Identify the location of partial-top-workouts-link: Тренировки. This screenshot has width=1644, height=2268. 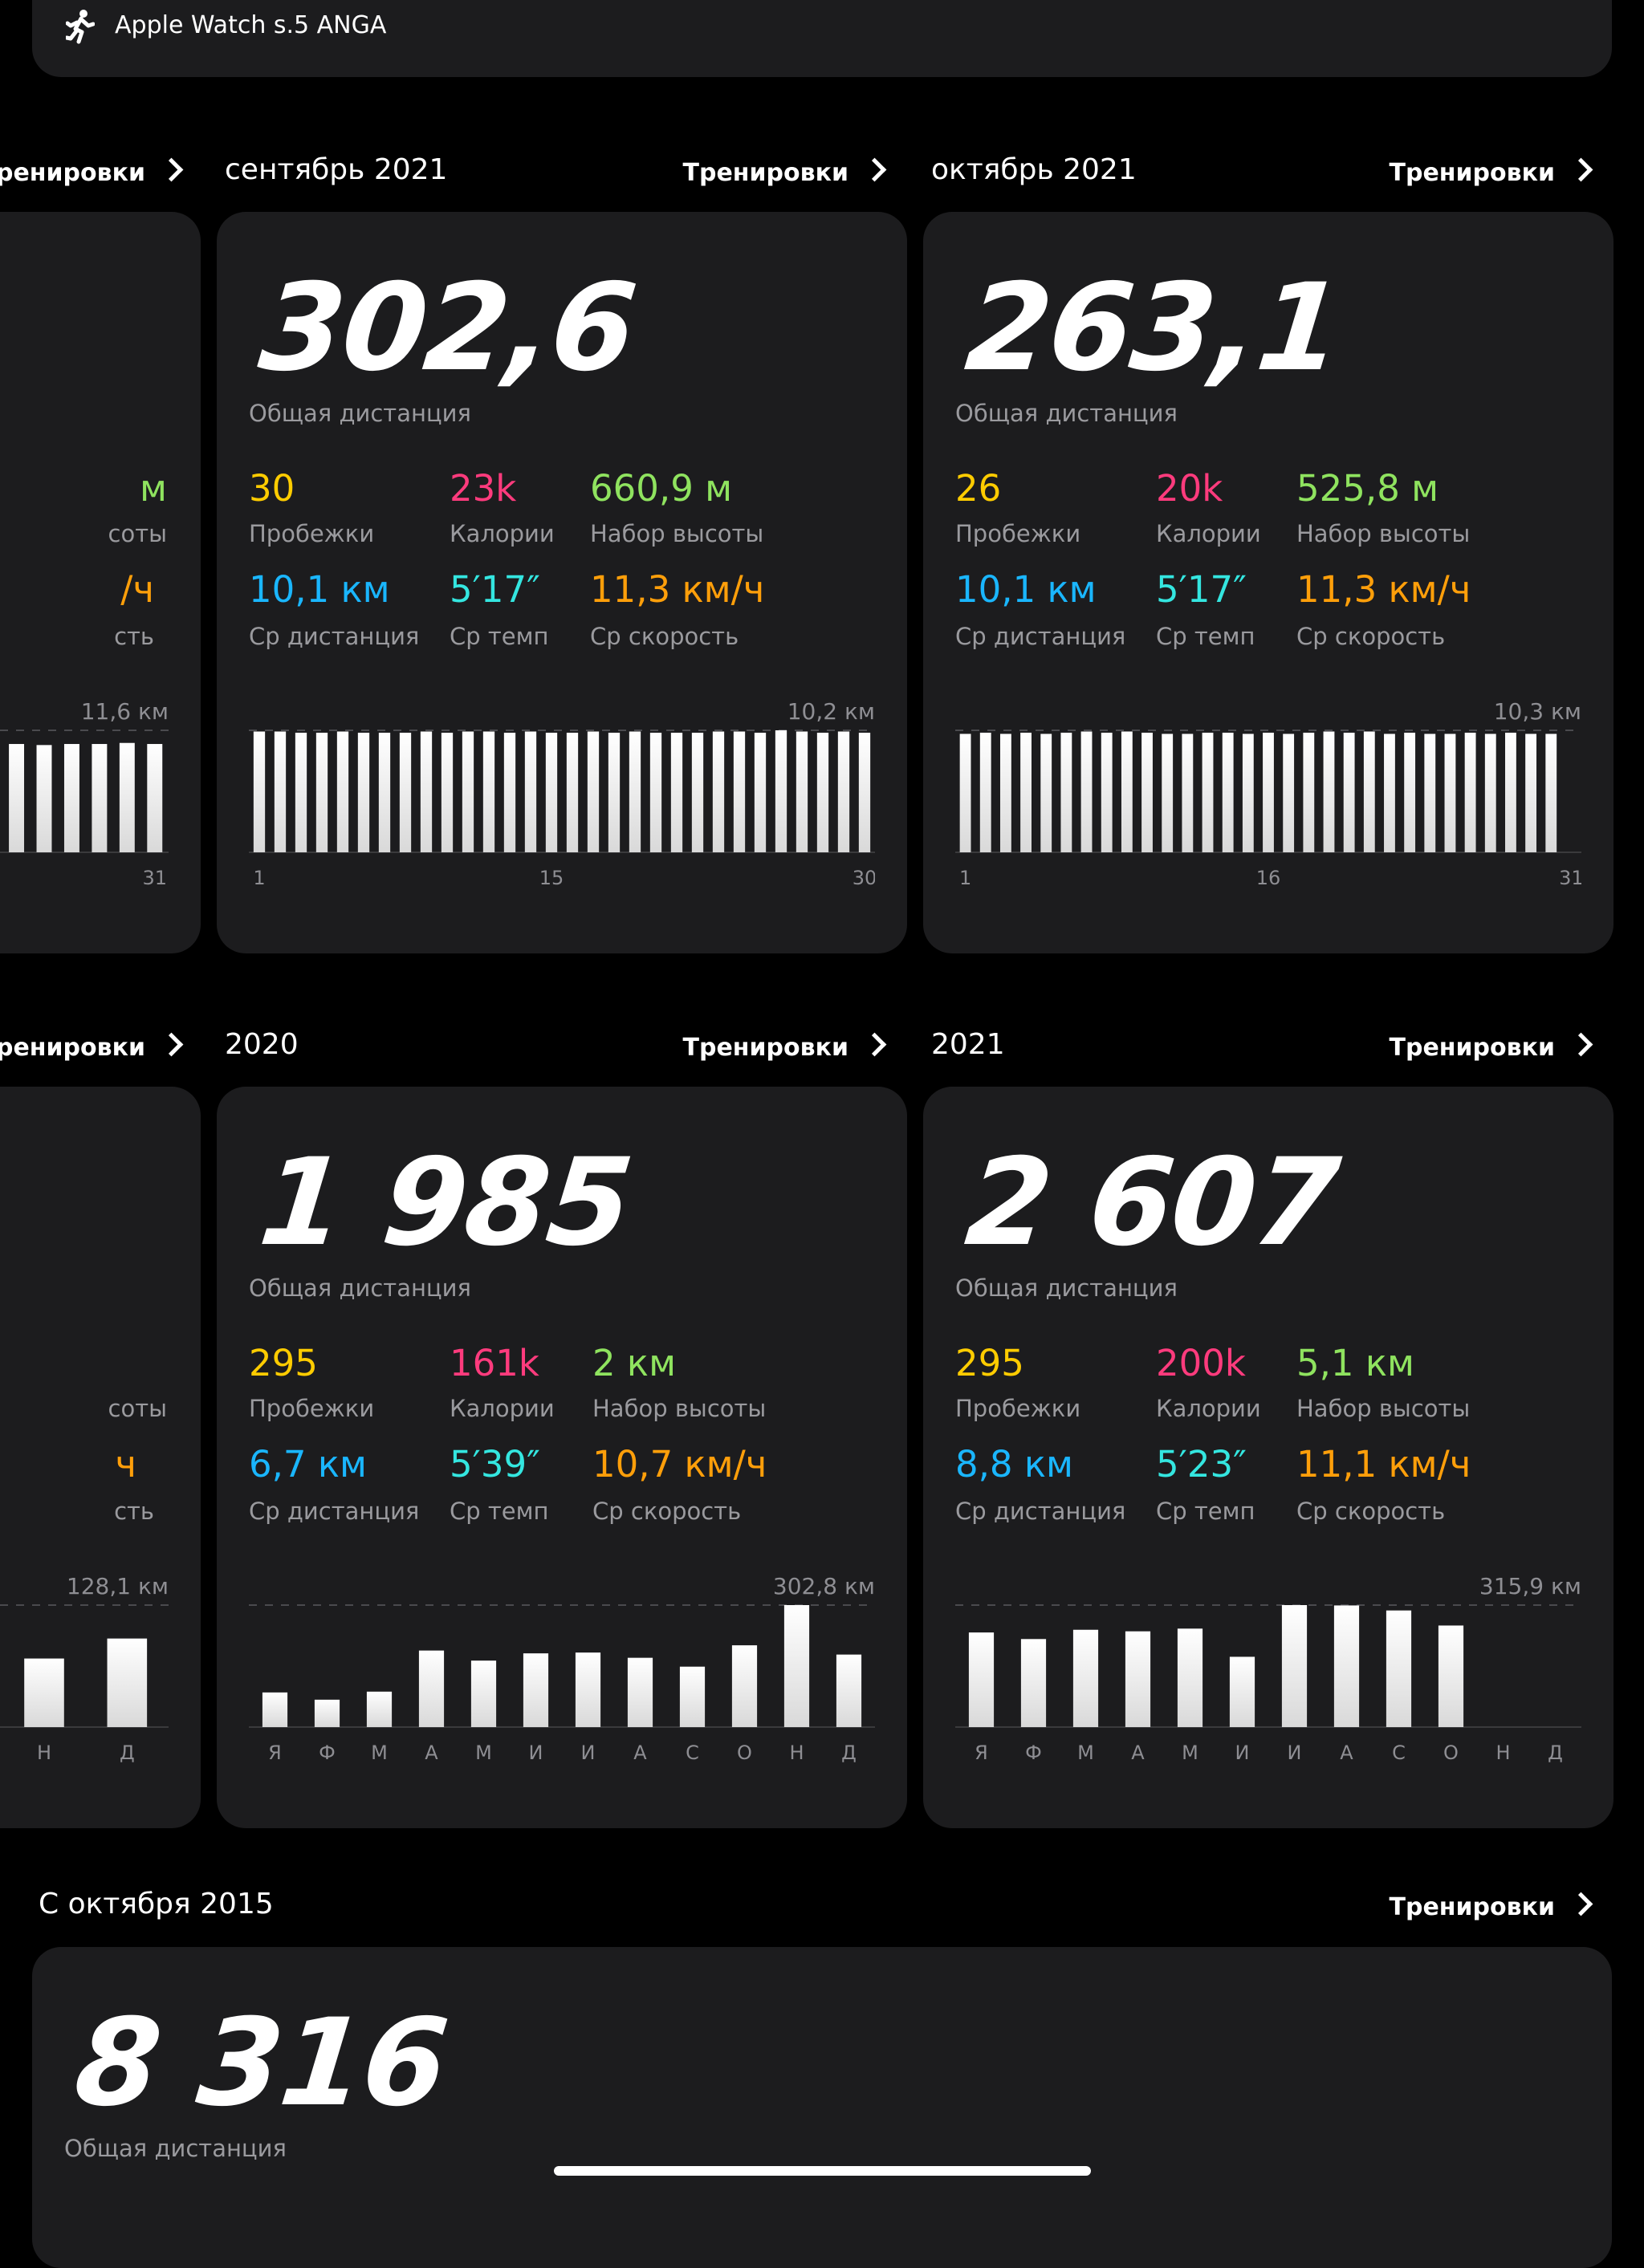
(92, 172).